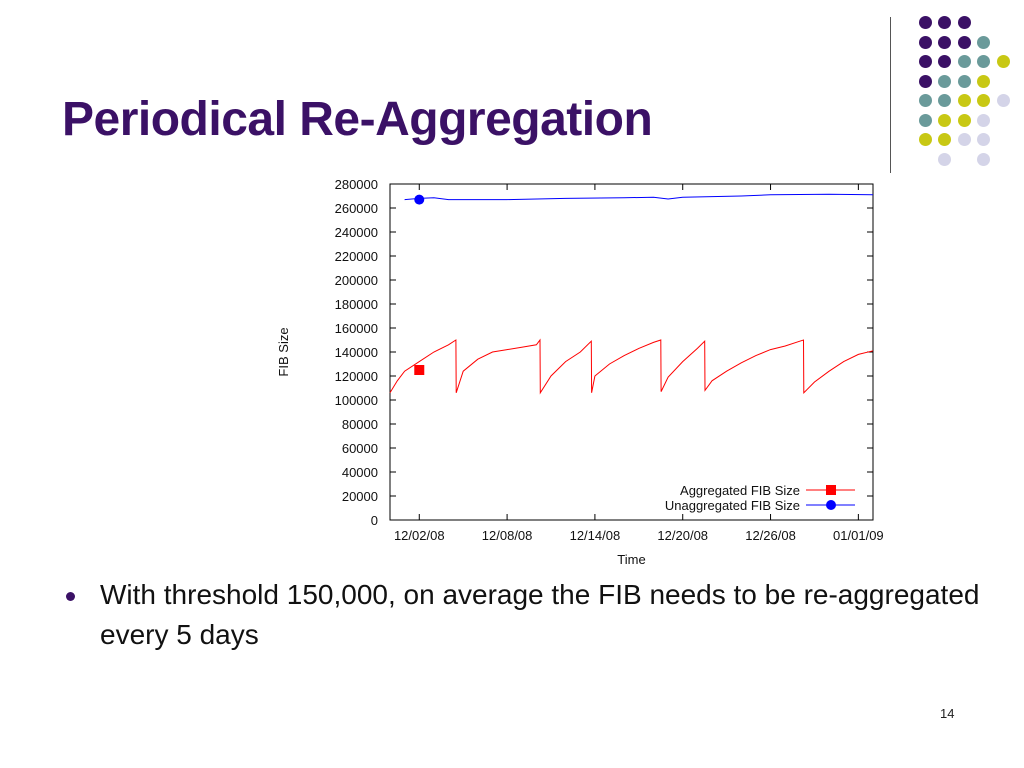 The height and width of the screenshot is (768, 1024). What do you see at coordinates (732, 505) in the screenshot?
I see `legend-label: Unaggregated FIB Size` at bounding box center [732, 505].